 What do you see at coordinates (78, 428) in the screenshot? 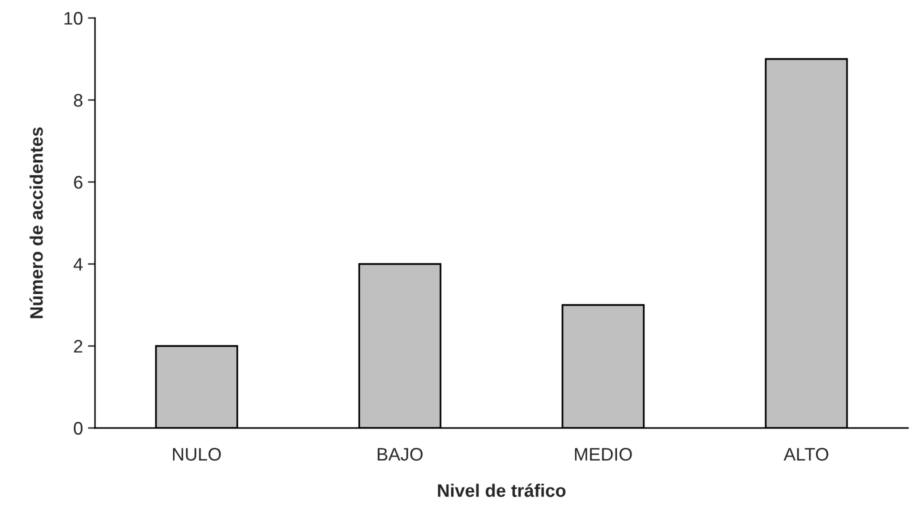
I see `y-tick-label: 0` at bounding box center [78, 428].